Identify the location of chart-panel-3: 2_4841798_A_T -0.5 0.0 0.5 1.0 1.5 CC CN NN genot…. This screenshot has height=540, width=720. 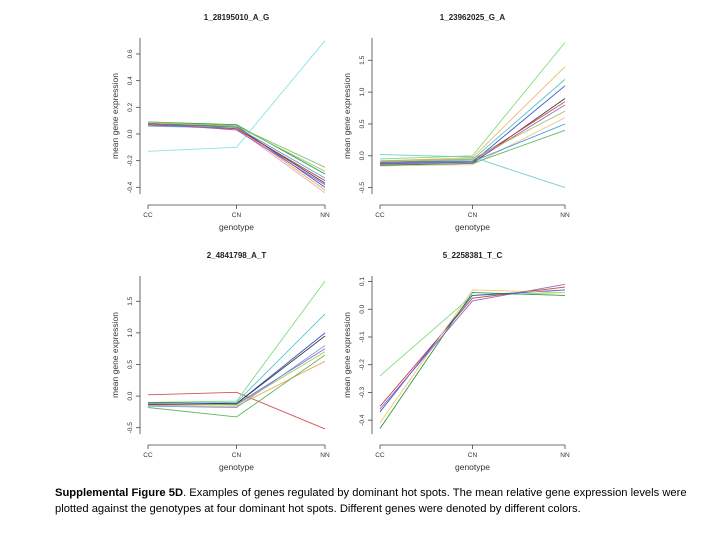
(220, 361).